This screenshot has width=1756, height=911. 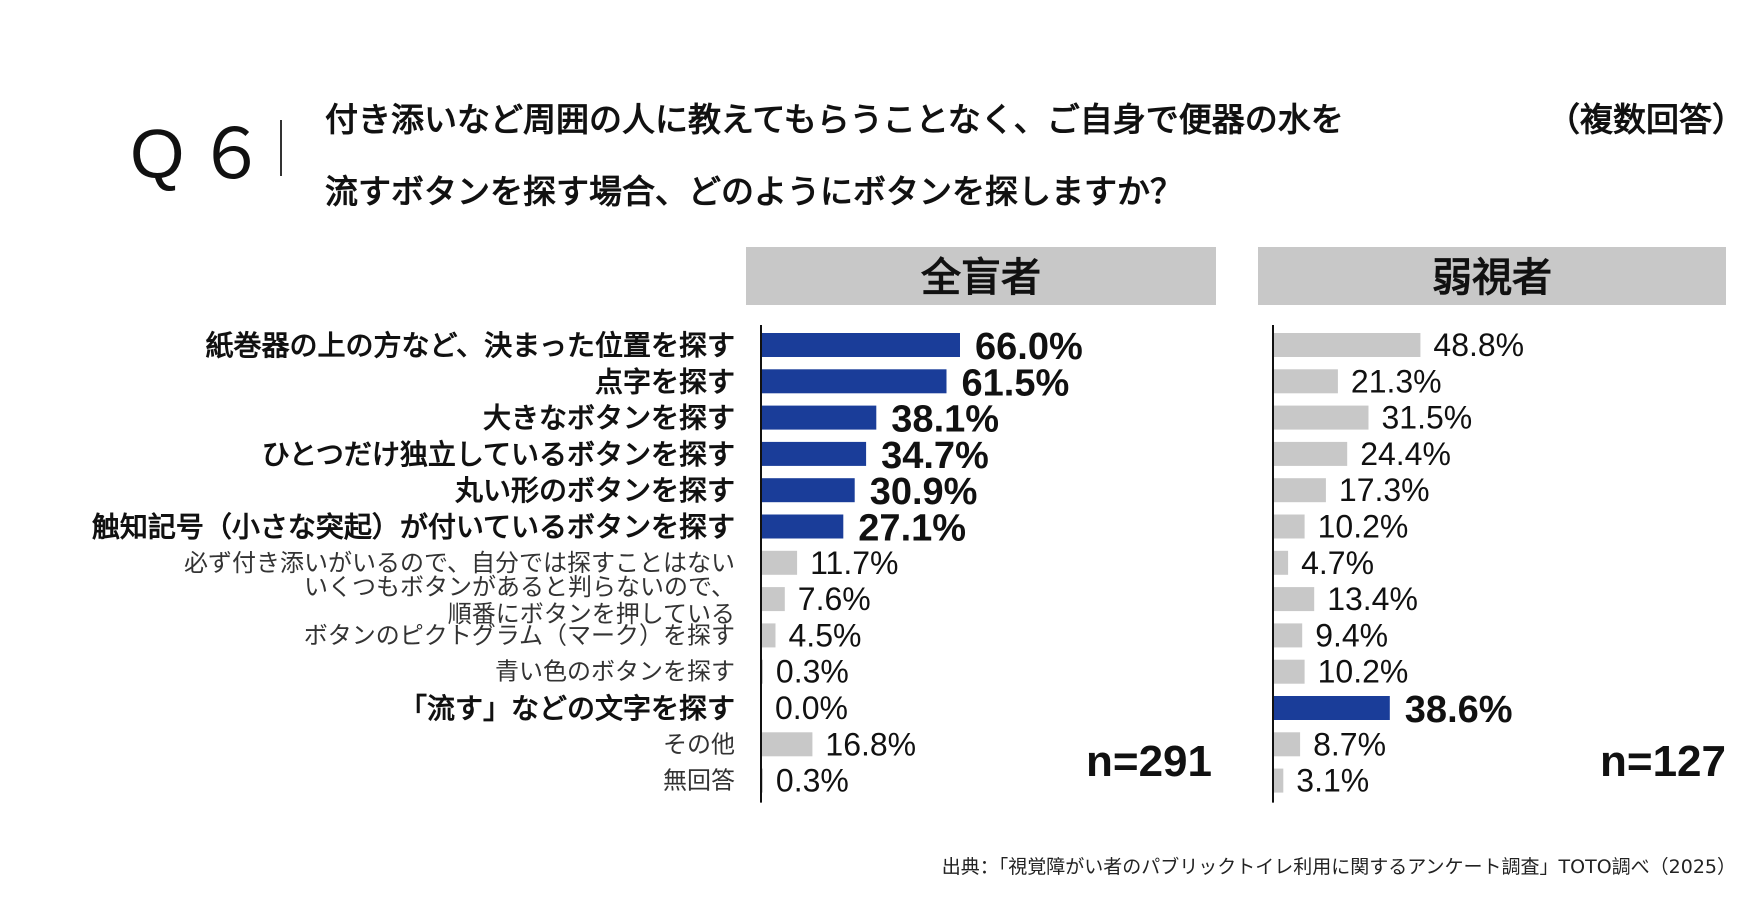 I want to click on data-label: 11.7%, so click(x=854, y=563).